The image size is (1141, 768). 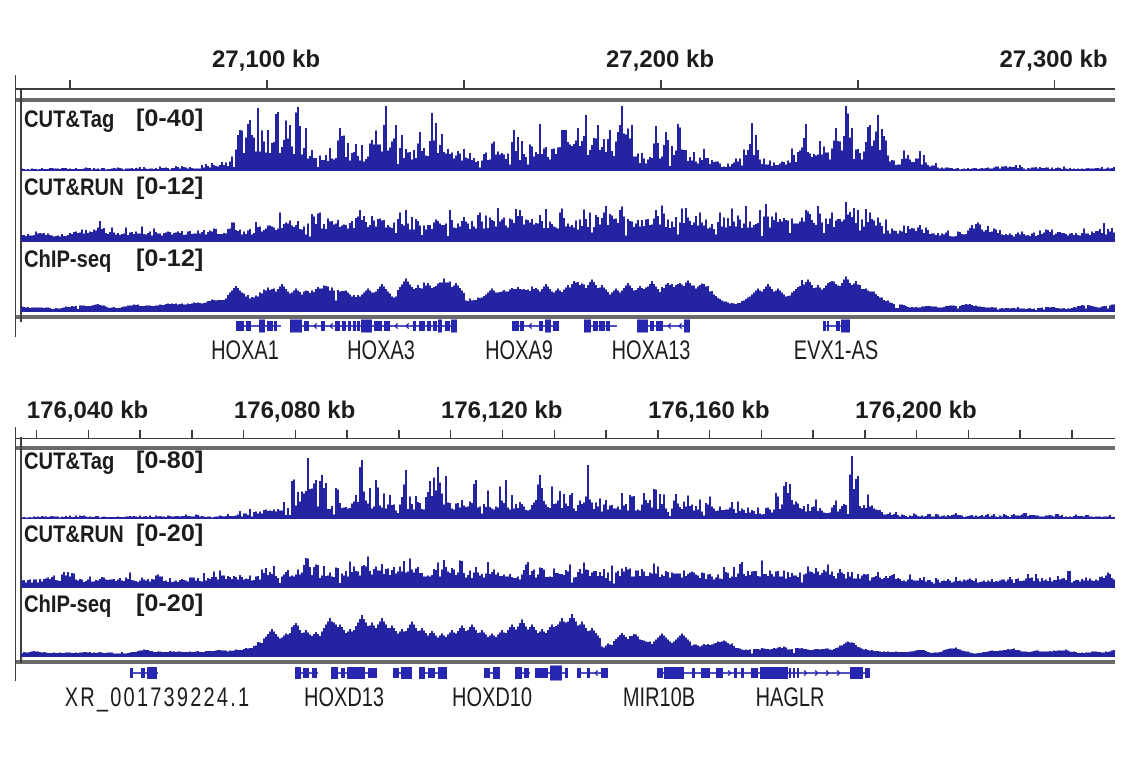 I want to click on ruler-tick-label: 176,160 kb, so click(x=709, y=411).